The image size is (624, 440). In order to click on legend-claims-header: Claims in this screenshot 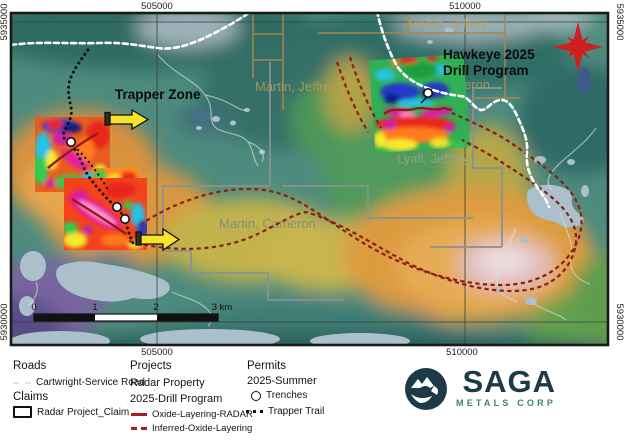, I will do `click(31, 397)`.